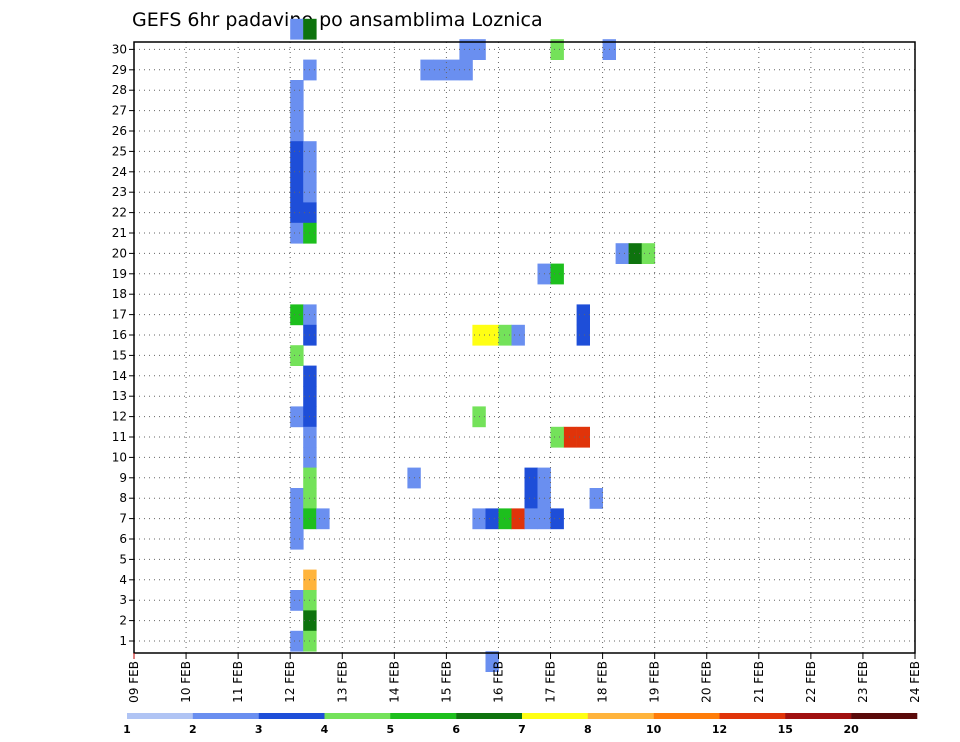 The height and width of the screenshot is (742, 960). I want to click on x-tick-label: 15 FEB, so click(446, 682).